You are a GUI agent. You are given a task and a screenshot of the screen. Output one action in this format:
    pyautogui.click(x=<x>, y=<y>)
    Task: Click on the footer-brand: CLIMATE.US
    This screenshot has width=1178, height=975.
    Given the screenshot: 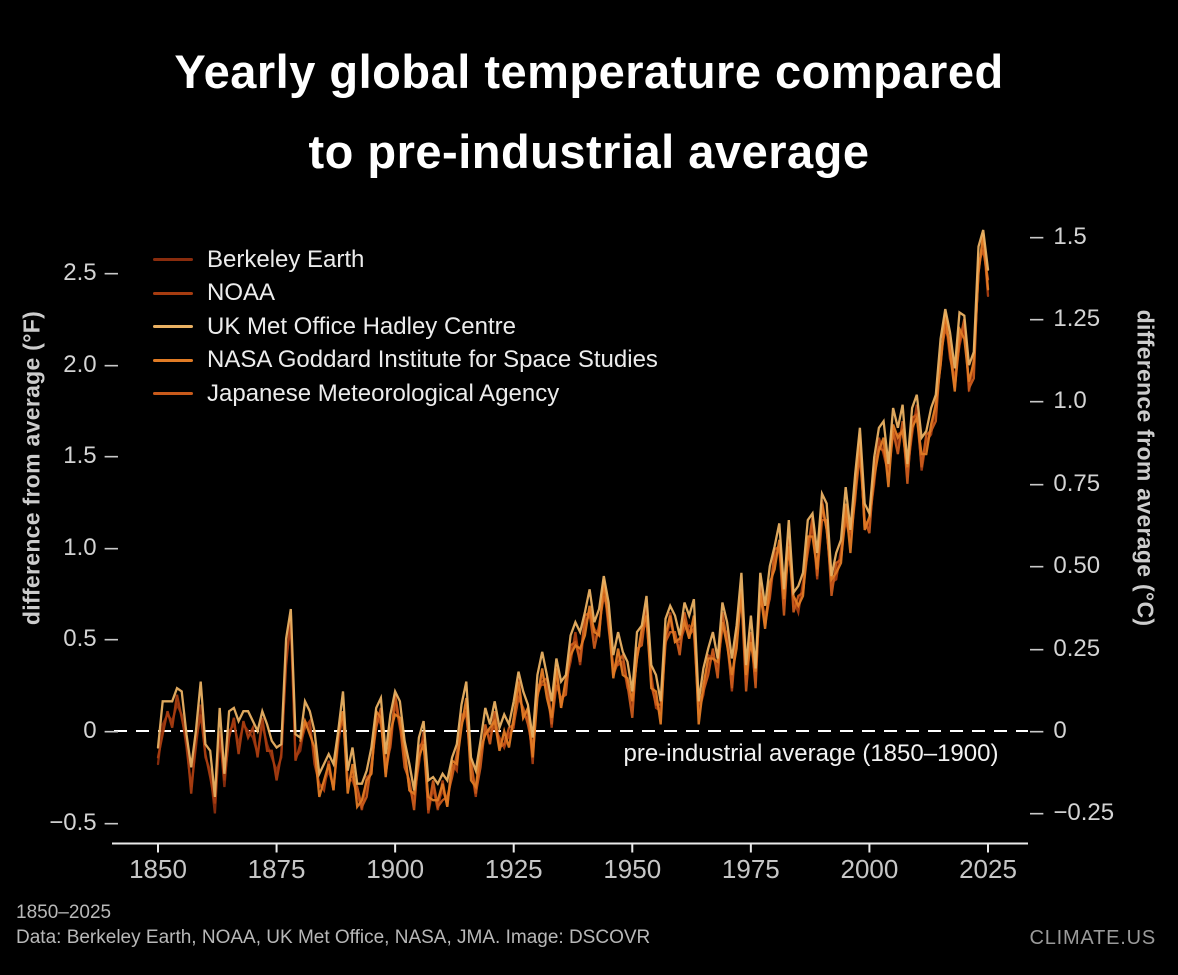 What is the action you would take?
    pyautogui.click(x=1092, y=938)
    